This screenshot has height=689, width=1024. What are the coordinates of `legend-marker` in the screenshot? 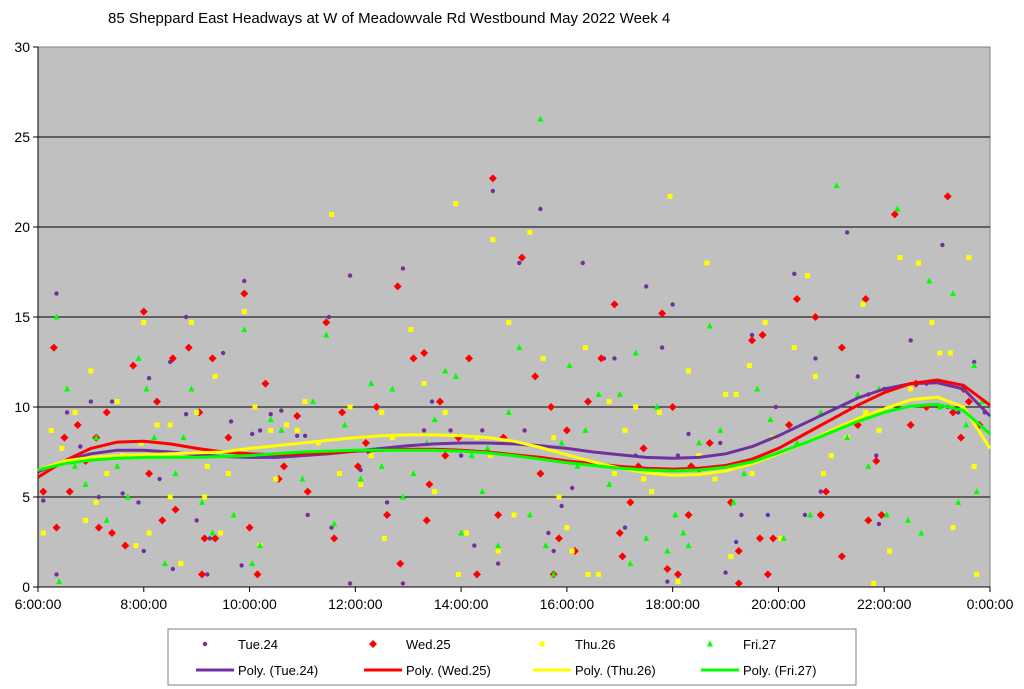 It's located at (710, 643).